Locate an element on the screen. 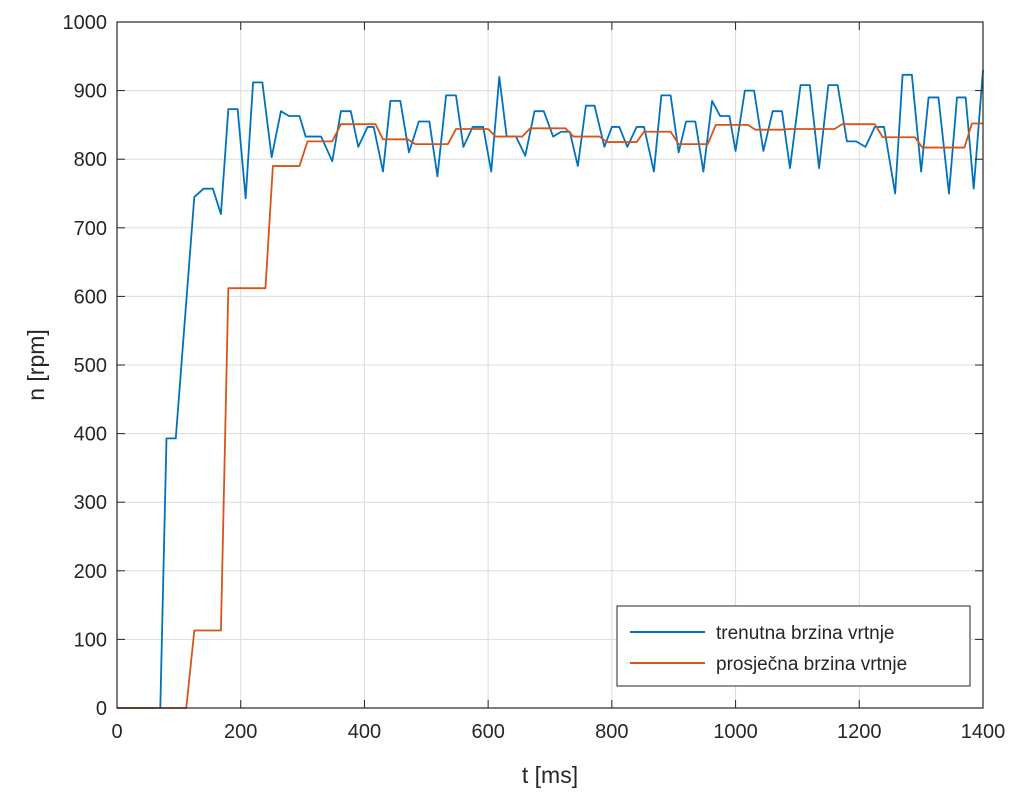  legend-box is located at coordinates (793, 646).